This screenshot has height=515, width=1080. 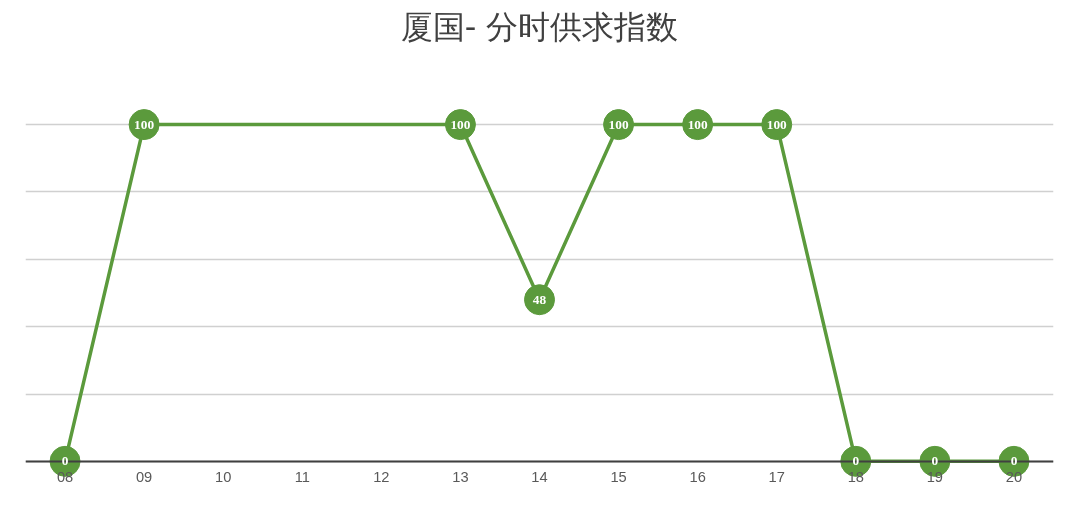 What do you see at coordinates (460, 477) in the screenshot?
I see `x-tick-label: 13` at bounding box center [460, 477].